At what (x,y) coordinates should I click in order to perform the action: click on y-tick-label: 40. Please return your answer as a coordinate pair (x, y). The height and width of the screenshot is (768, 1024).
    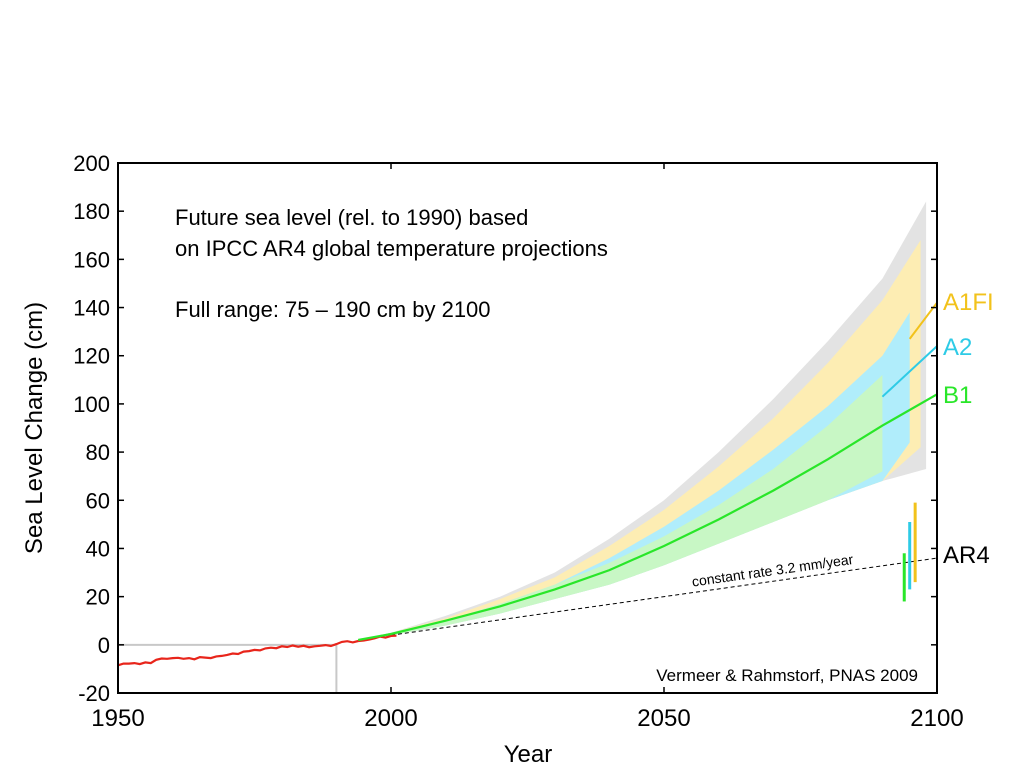
    Looking at the image, I should click on (98, 548).